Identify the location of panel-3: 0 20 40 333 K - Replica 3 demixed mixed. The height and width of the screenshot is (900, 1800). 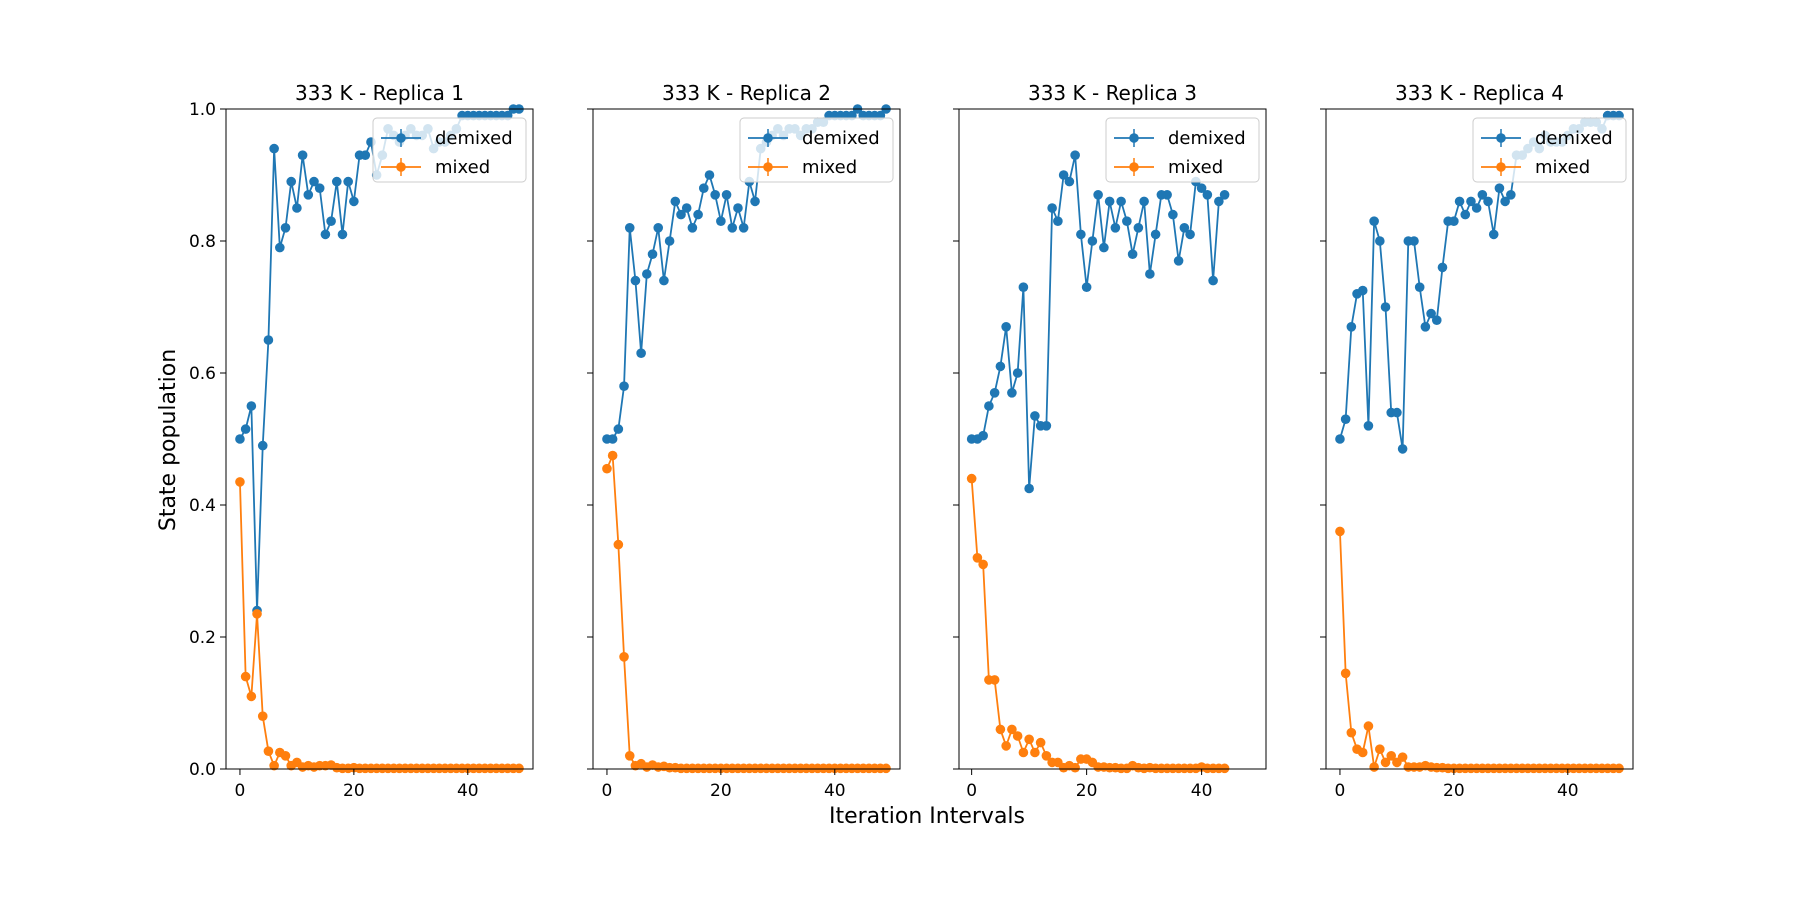
(1110, 441).